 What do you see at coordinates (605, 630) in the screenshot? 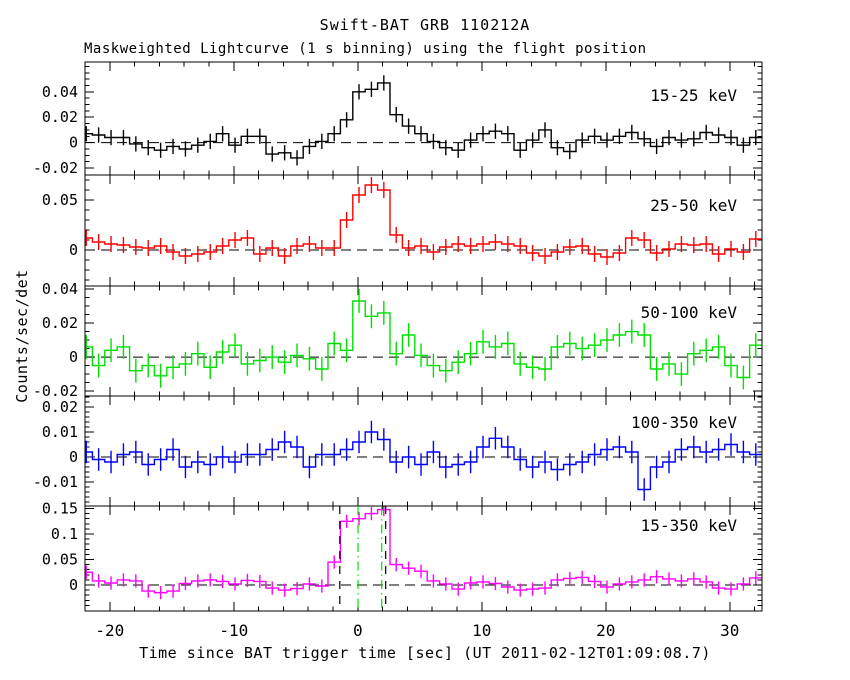
I see `svg-text: 20` at bounding box center [605, 630].